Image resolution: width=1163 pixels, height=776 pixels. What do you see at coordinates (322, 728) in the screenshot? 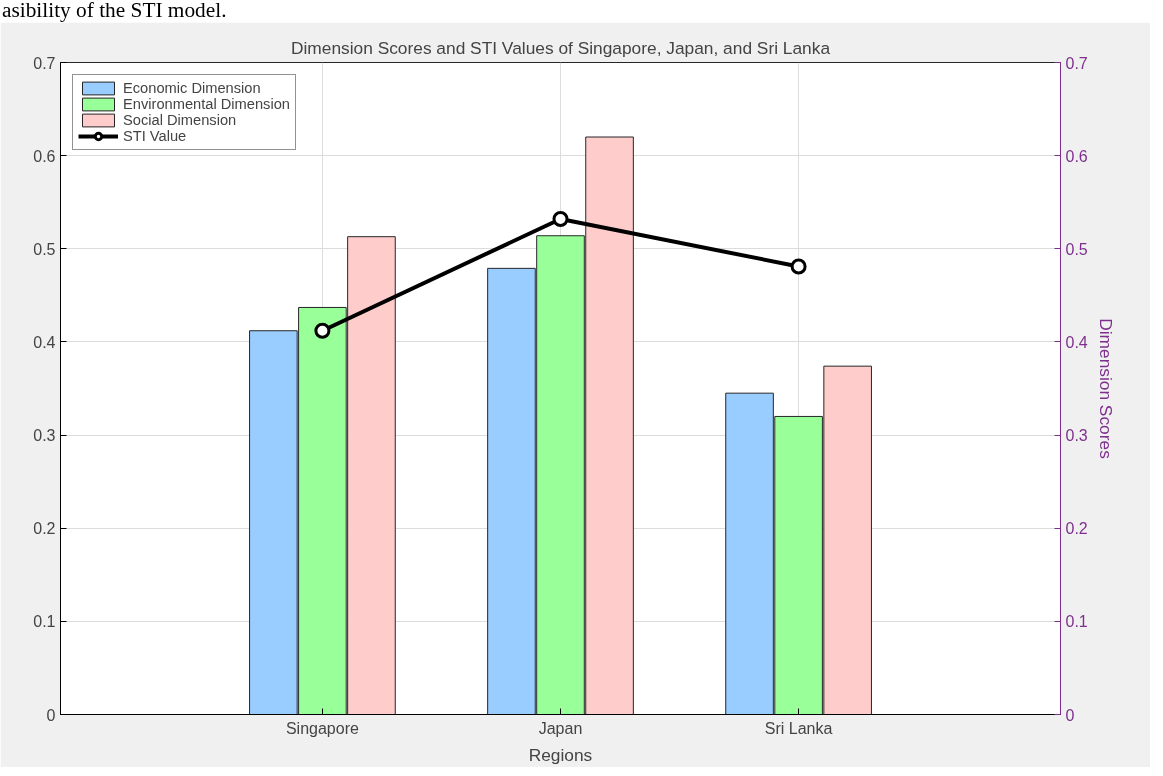
I see `x-tick-label: Singapore` at bounding box center [322, 728].